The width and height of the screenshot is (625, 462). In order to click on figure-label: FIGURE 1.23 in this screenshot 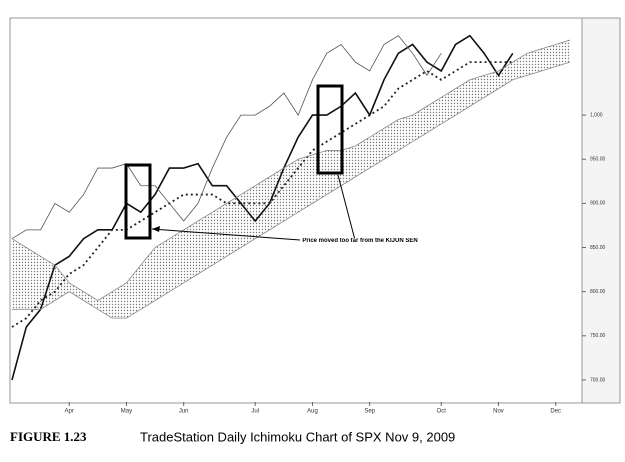, I will do `click(48, 436)`.